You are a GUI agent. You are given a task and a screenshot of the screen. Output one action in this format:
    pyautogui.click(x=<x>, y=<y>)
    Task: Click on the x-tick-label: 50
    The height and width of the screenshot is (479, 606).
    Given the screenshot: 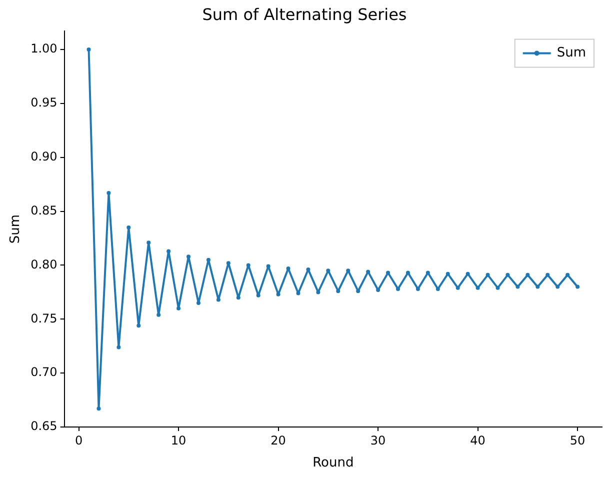 What is the action you would take?
    pyautogui.click(x=578, y=440)
    